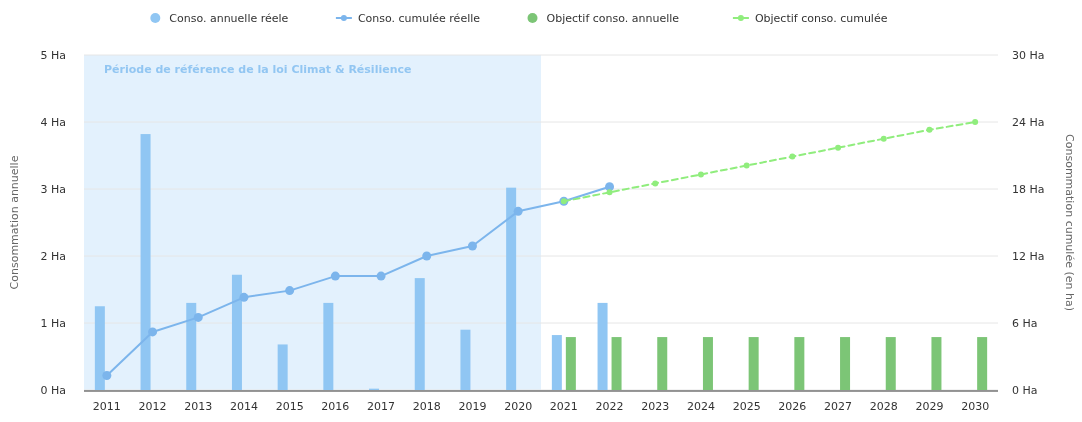  What do you see at coordinates (53, 256) in the screenshot?
I see `y-tick-label: 2 Ha` at bounding box center [53, 256].